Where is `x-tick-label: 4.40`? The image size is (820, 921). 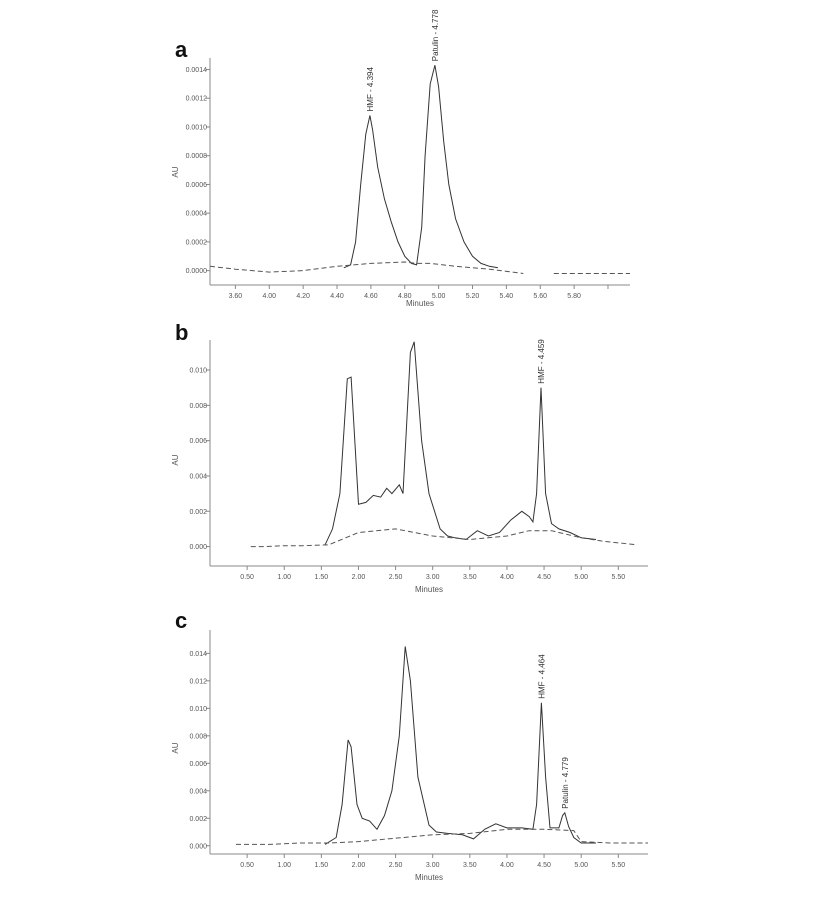 x-tick-label: 4.40 is located at coordinates (337, 296).